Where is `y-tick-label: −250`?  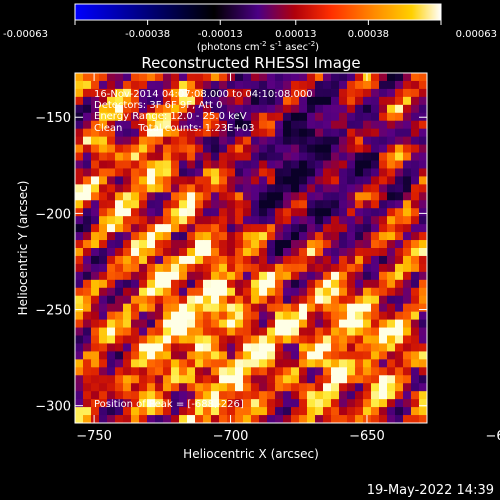
y-tick-label: −250 is located at coordinates (53, 311).